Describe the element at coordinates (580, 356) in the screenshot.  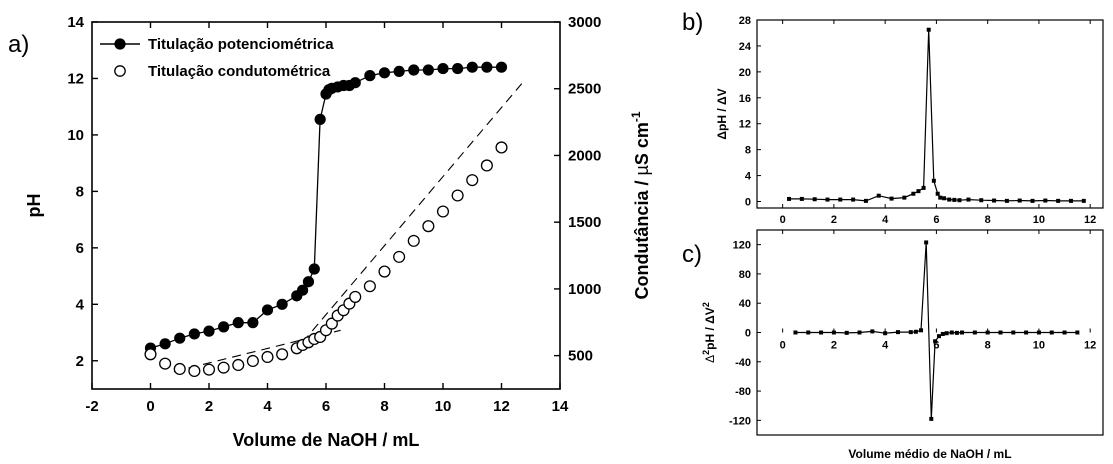
I see `y2-tick-label: 500` at that location.